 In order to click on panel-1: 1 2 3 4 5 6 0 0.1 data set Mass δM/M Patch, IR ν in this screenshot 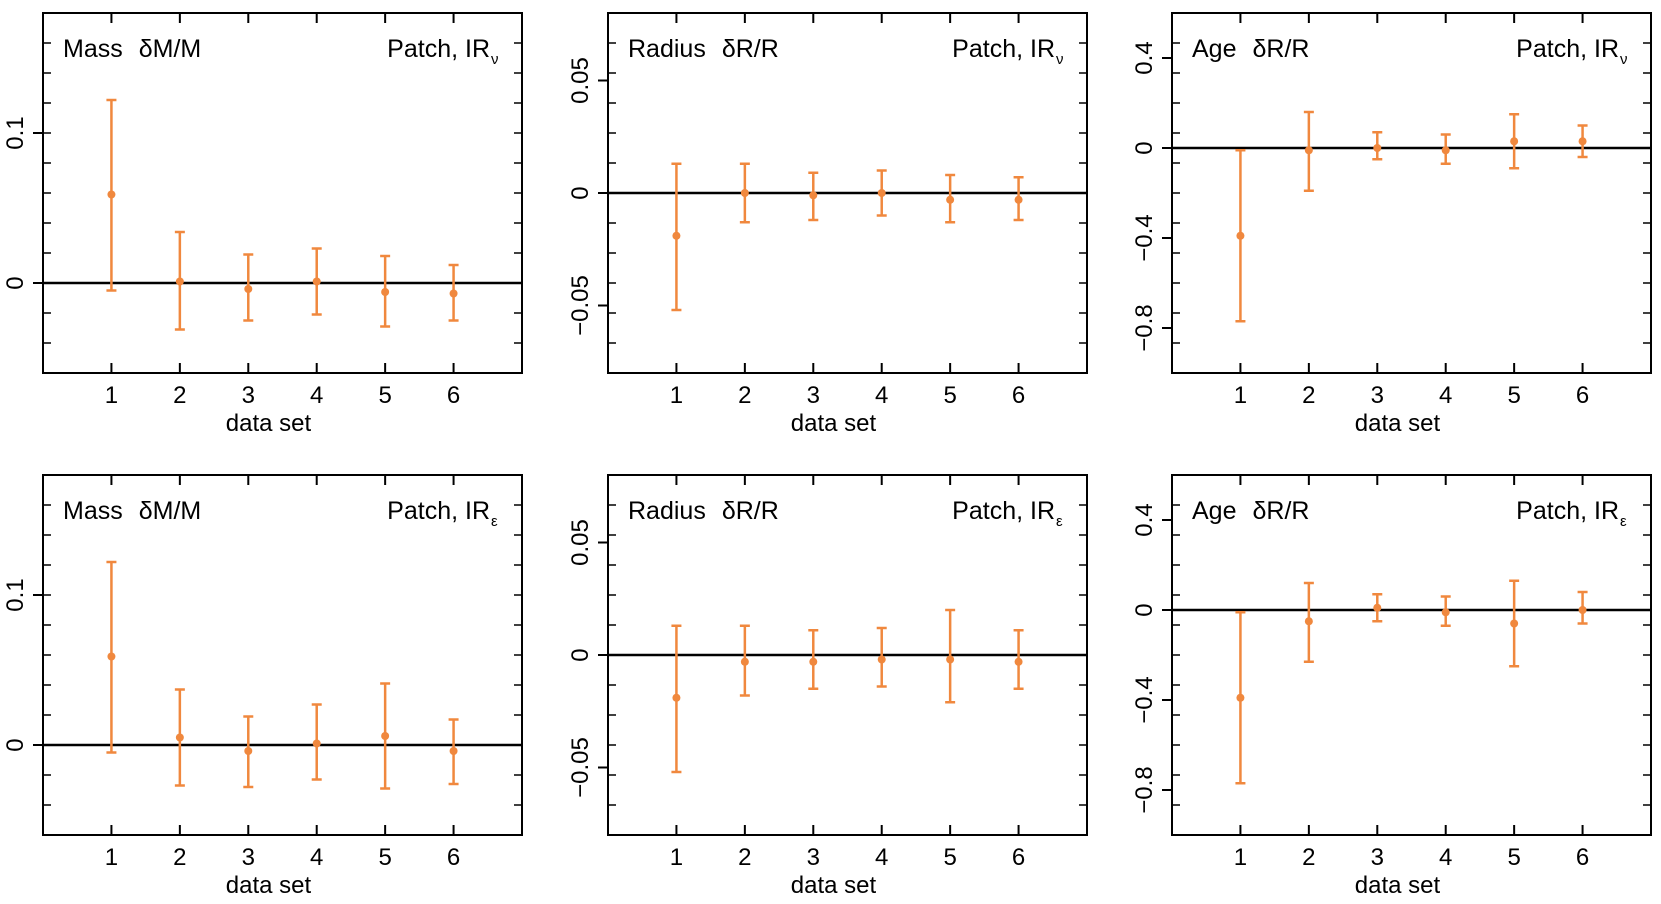, I will do `click(262, 224)`.